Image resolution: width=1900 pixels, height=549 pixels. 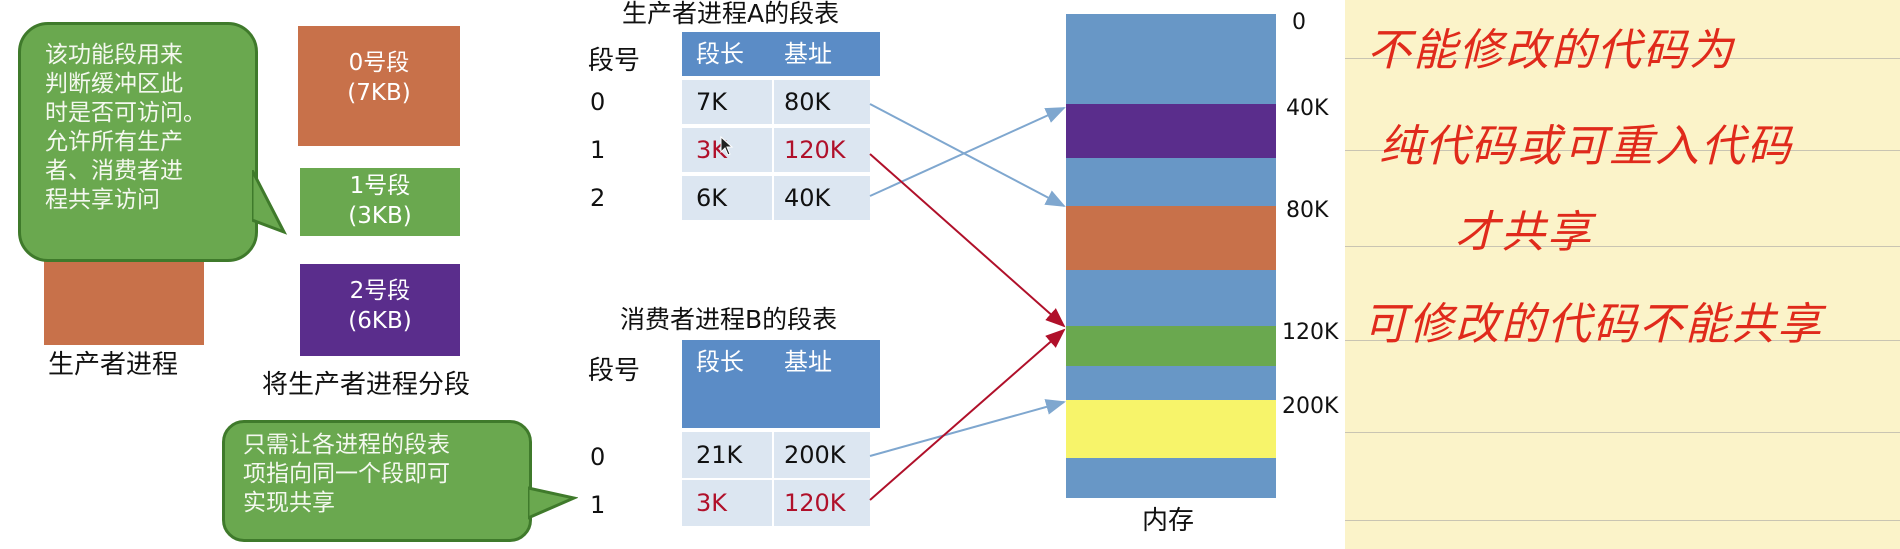 What do you see at coordinates (729, 319) in the screenshot?
I see `table-b-title: 消费者进程B的段表` at bounding box center [729, 319].